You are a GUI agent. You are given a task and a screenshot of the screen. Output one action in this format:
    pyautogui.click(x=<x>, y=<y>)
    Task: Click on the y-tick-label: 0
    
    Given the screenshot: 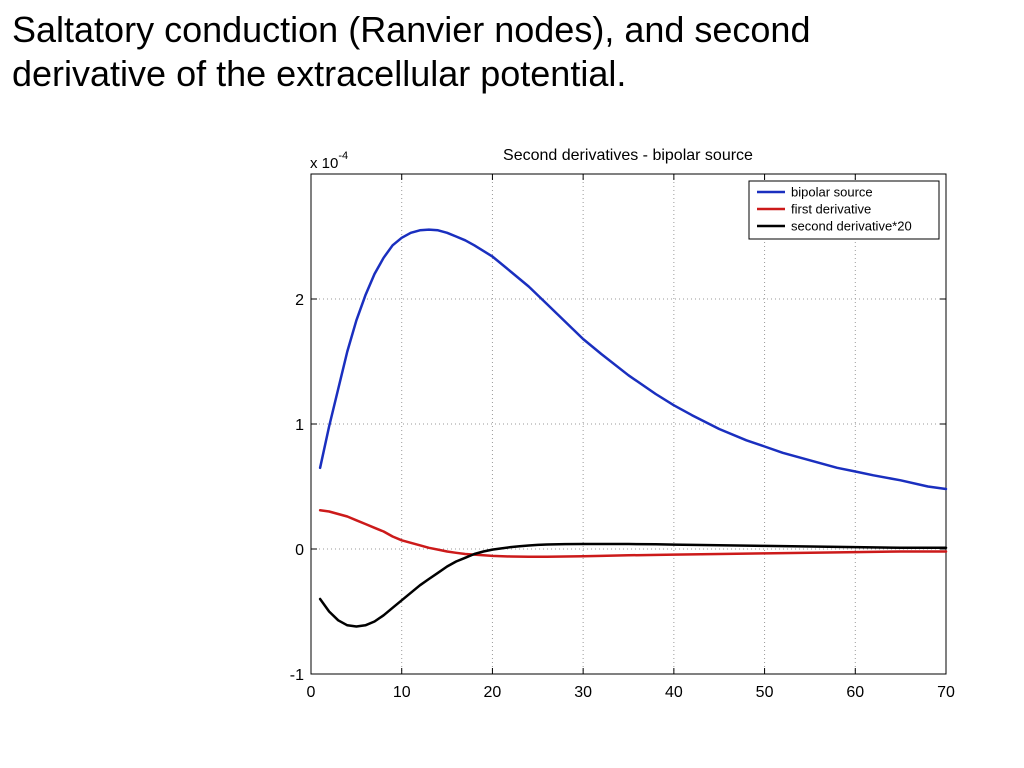 What is the action you would take?
    pyautogui.click(x=299, y=550)
    